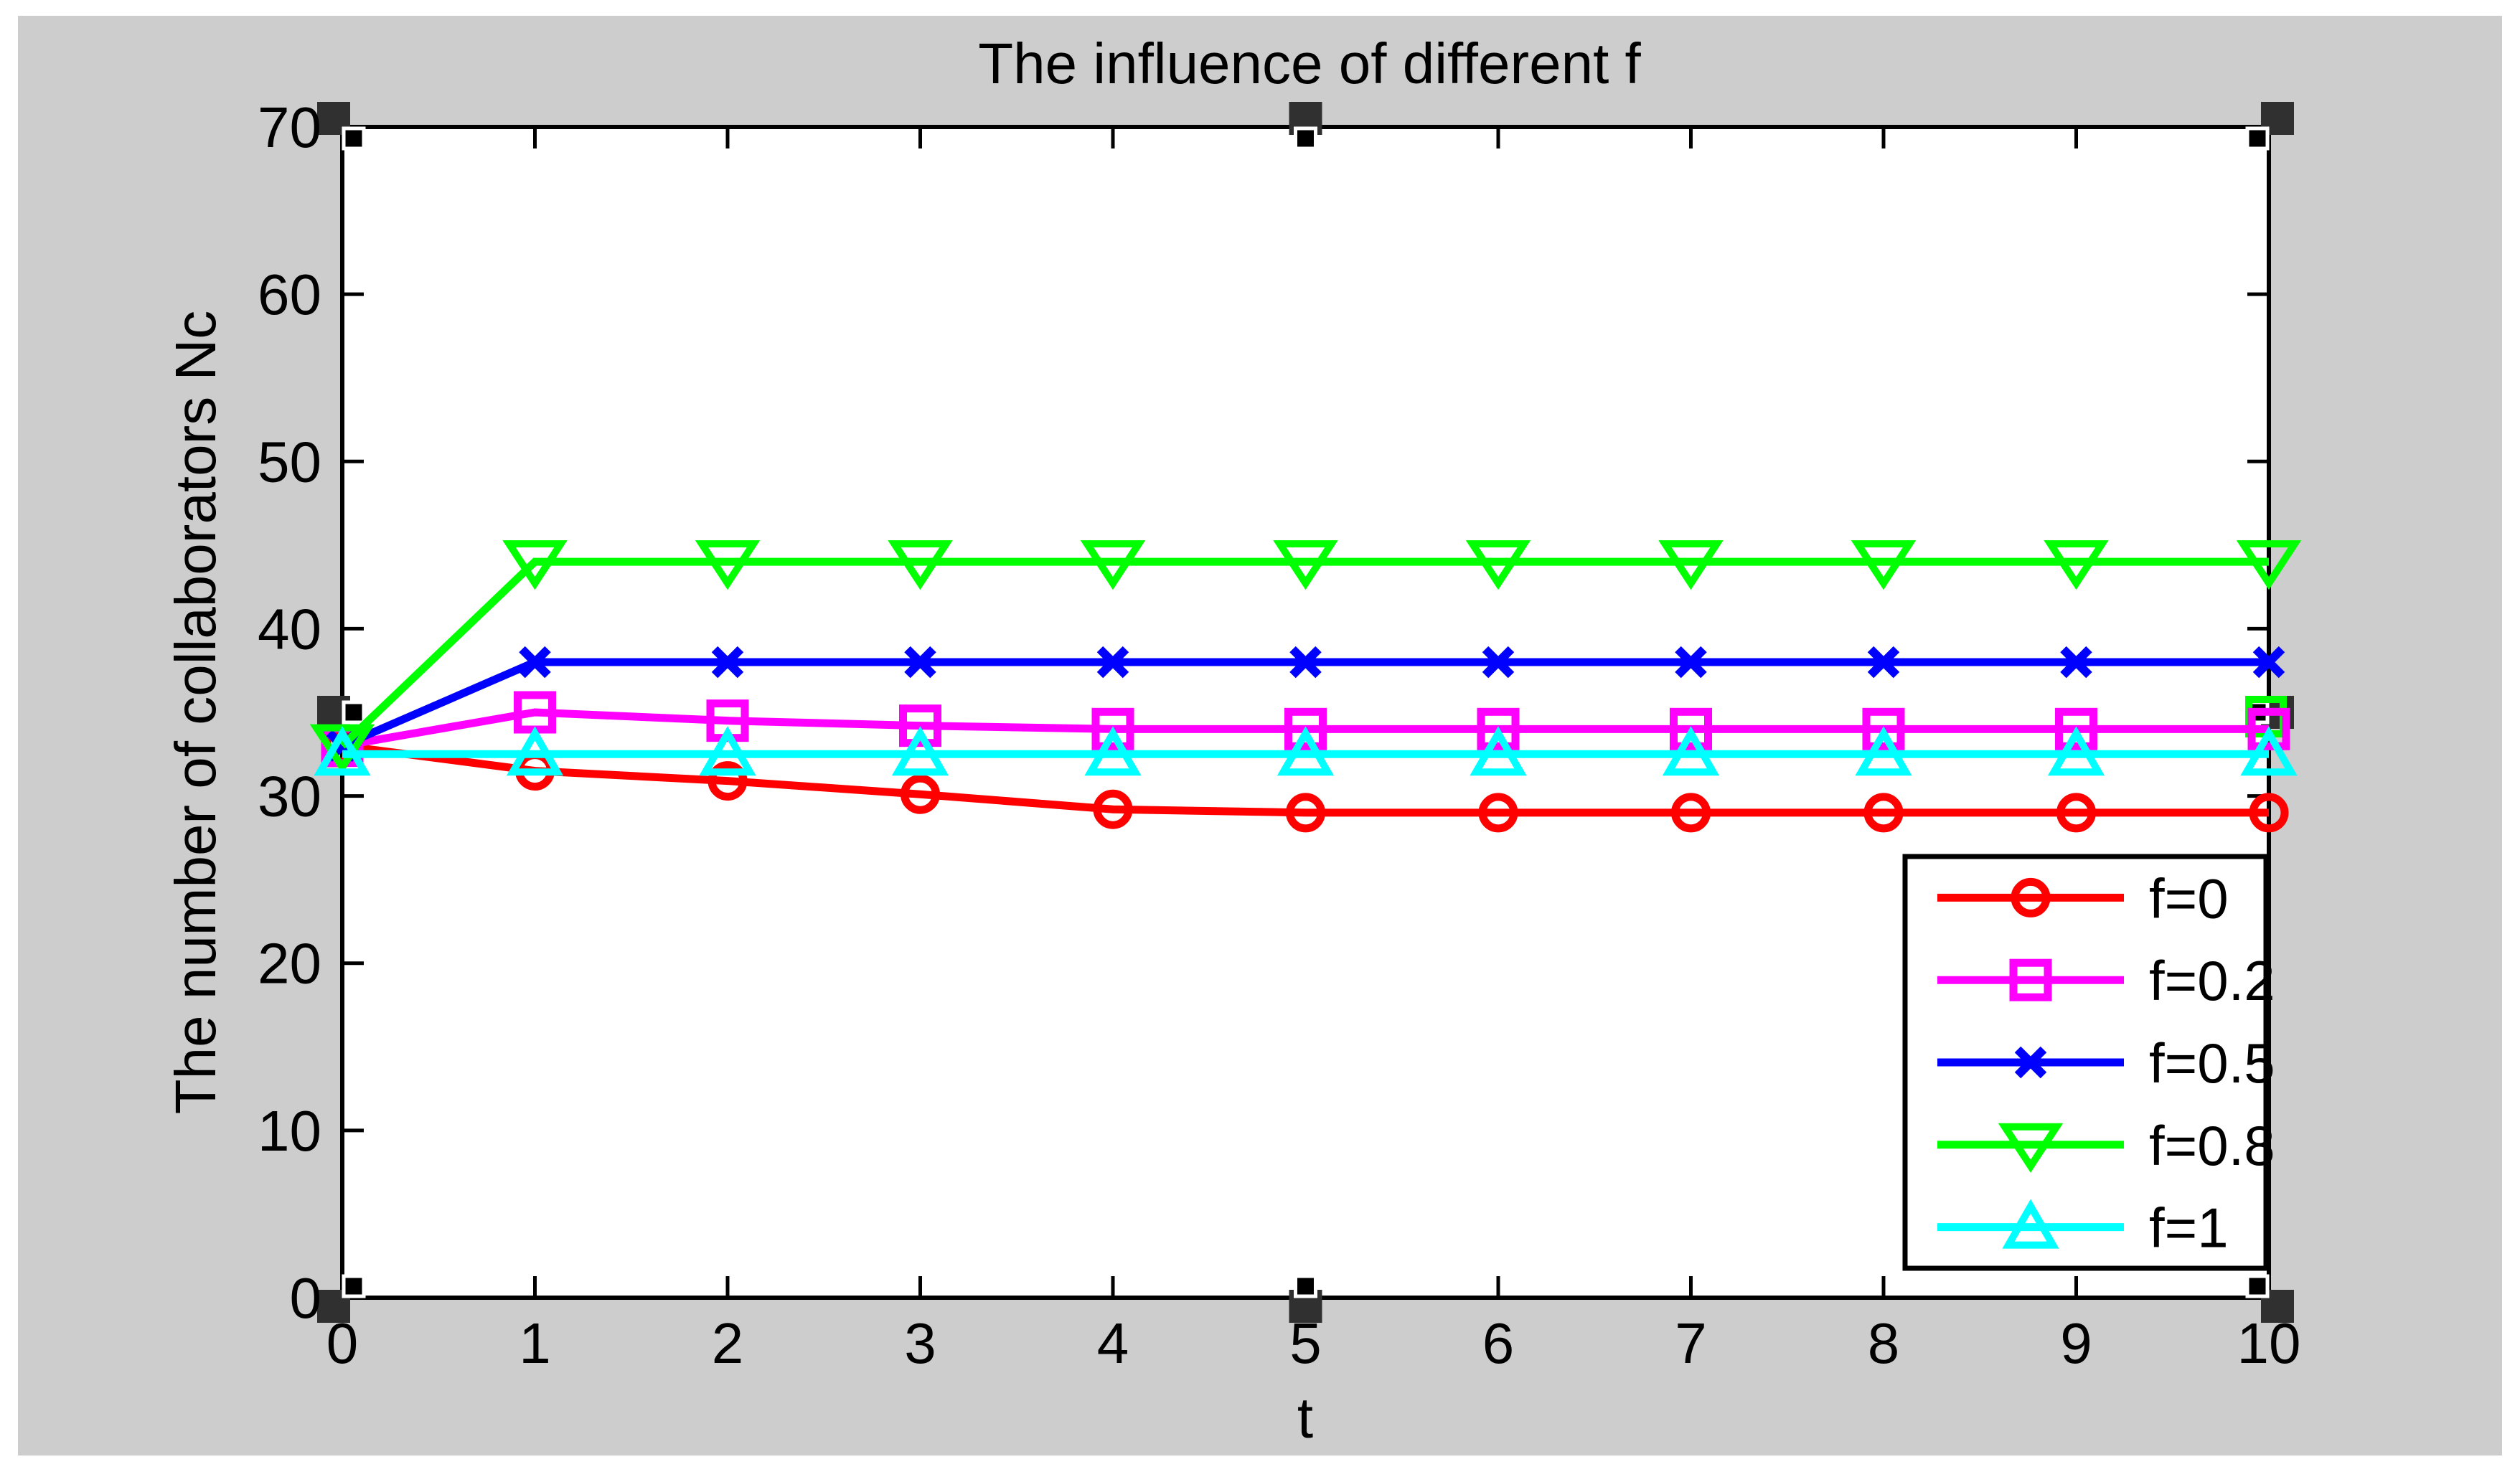 The height and width of the screenshot is (1472, 2520). I want to click on x-tick-label: 2, so click(728, 1343).